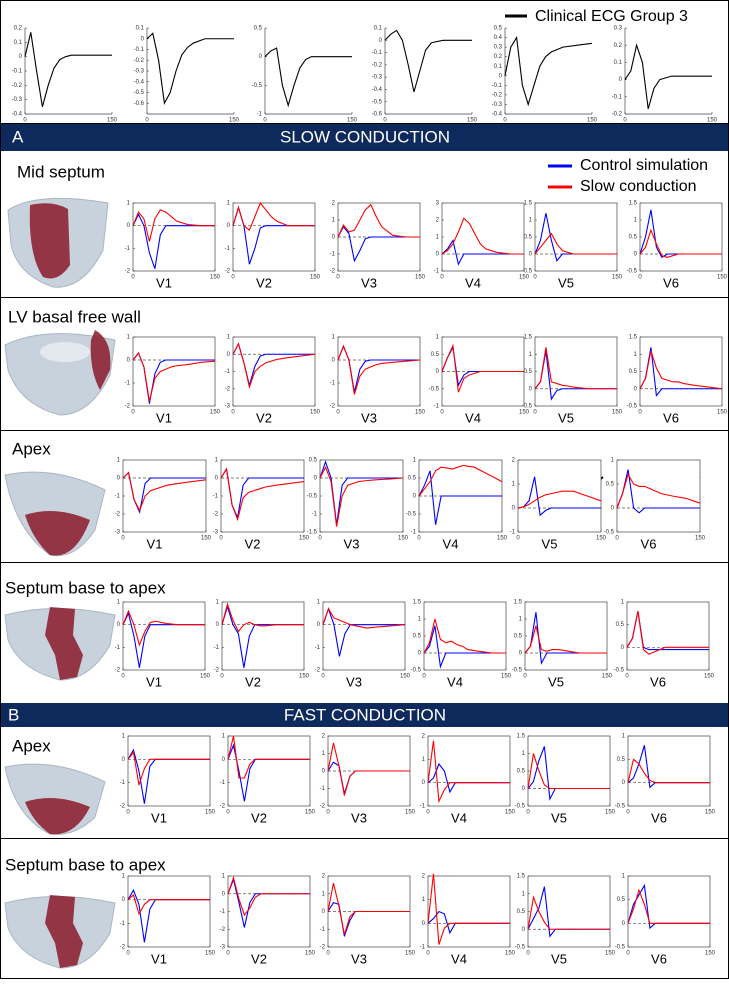 This screenshot has height=984, width=729. What do you see at coordinates (17, 100) in the screenshot?
I see `y-tick-label: -0.3` at bounding box center [17, 100].